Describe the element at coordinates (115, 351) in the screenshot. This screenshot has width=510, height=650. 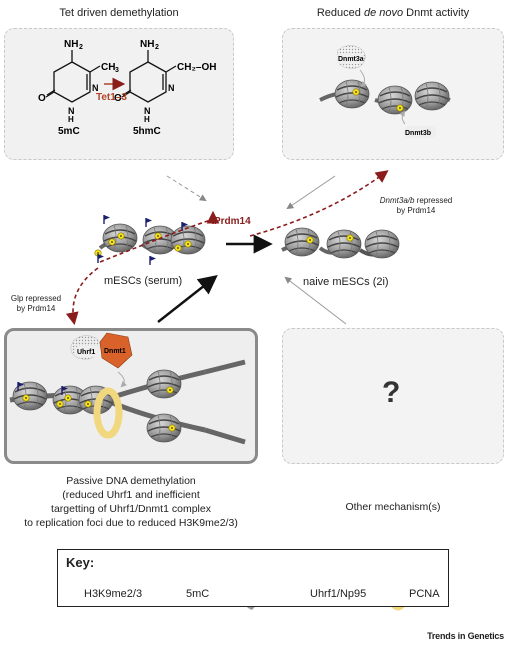
I see `dnmt1-label: Dnmt1` at that location.